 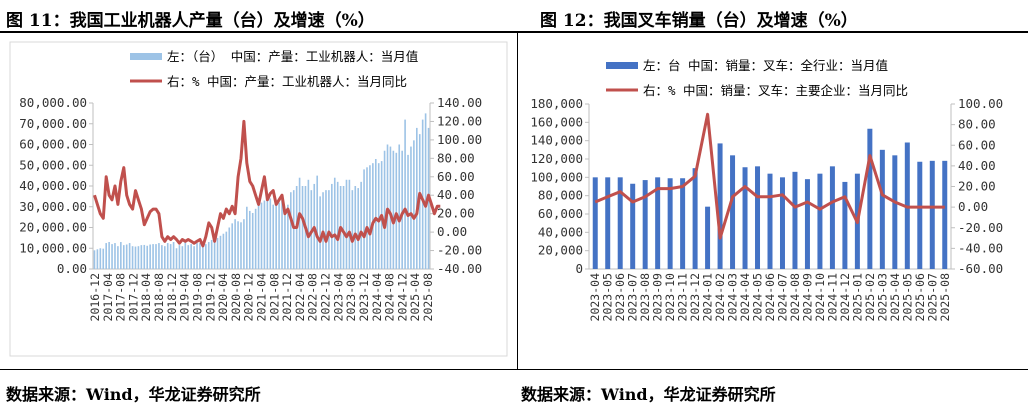 I want to click on x-axis-tick-label: 2025-08, so click(x=945, y=297).